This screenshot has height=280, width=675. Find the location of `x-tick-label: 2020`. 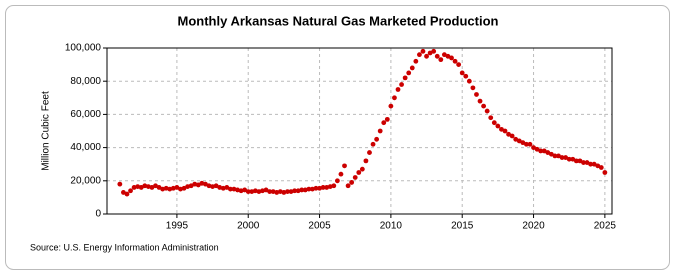

x-tick-label: 2020 is located at coordinates (533, 226).